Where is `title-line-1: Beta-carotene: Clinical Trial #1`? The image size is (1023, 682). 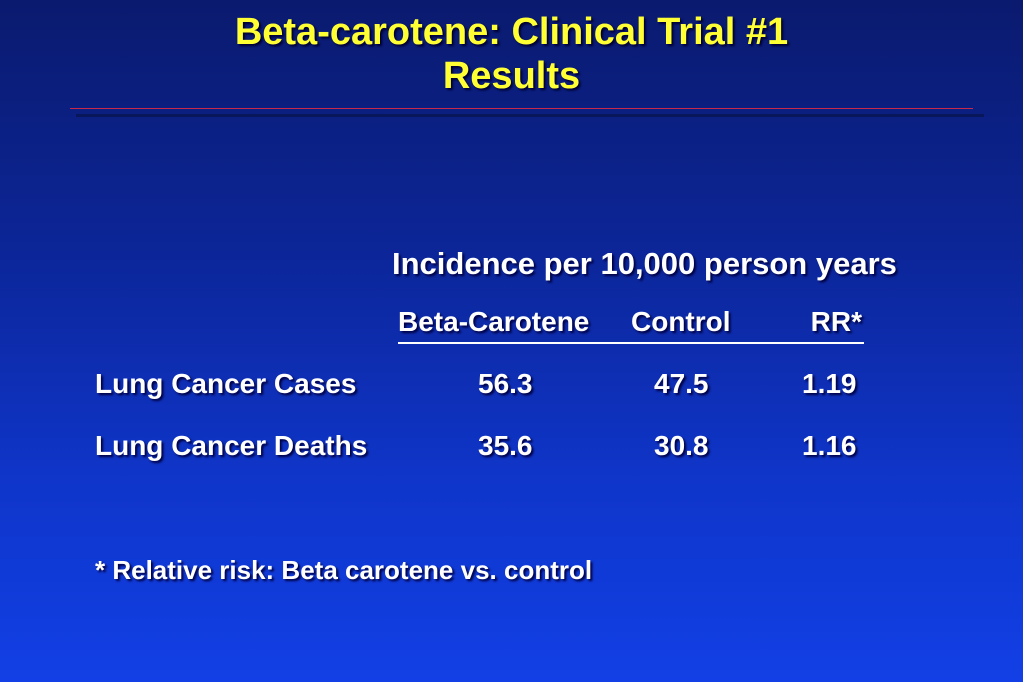
title-line-1: Beta-carotene: Clinical Trial #1 is located at coordinates (511, 32).